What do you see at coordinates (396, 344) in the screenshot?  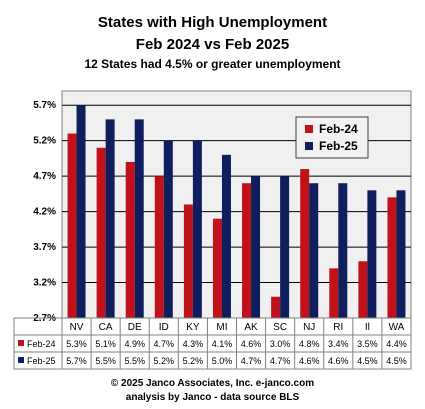 I see `data-label-feb24: 4.4%` at bounding box center [396, 344].